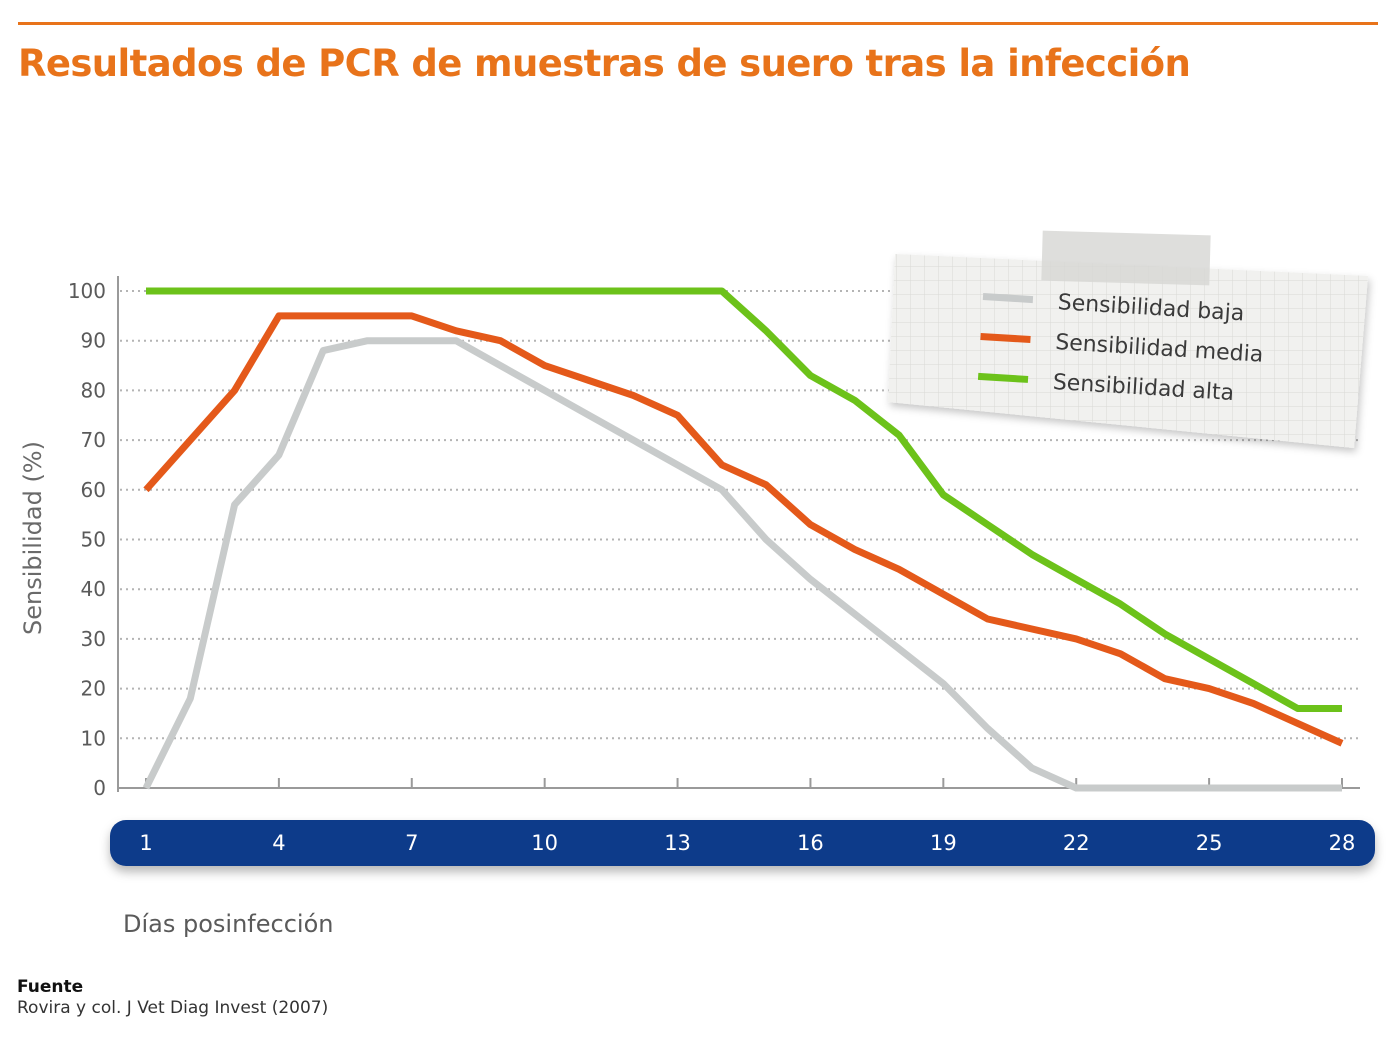 The width and height of the screenshot is (1400, 1042). Describe the element at coordinates (1209, 843) in the screenshot. I see `x-tick-label: 25` at that location.